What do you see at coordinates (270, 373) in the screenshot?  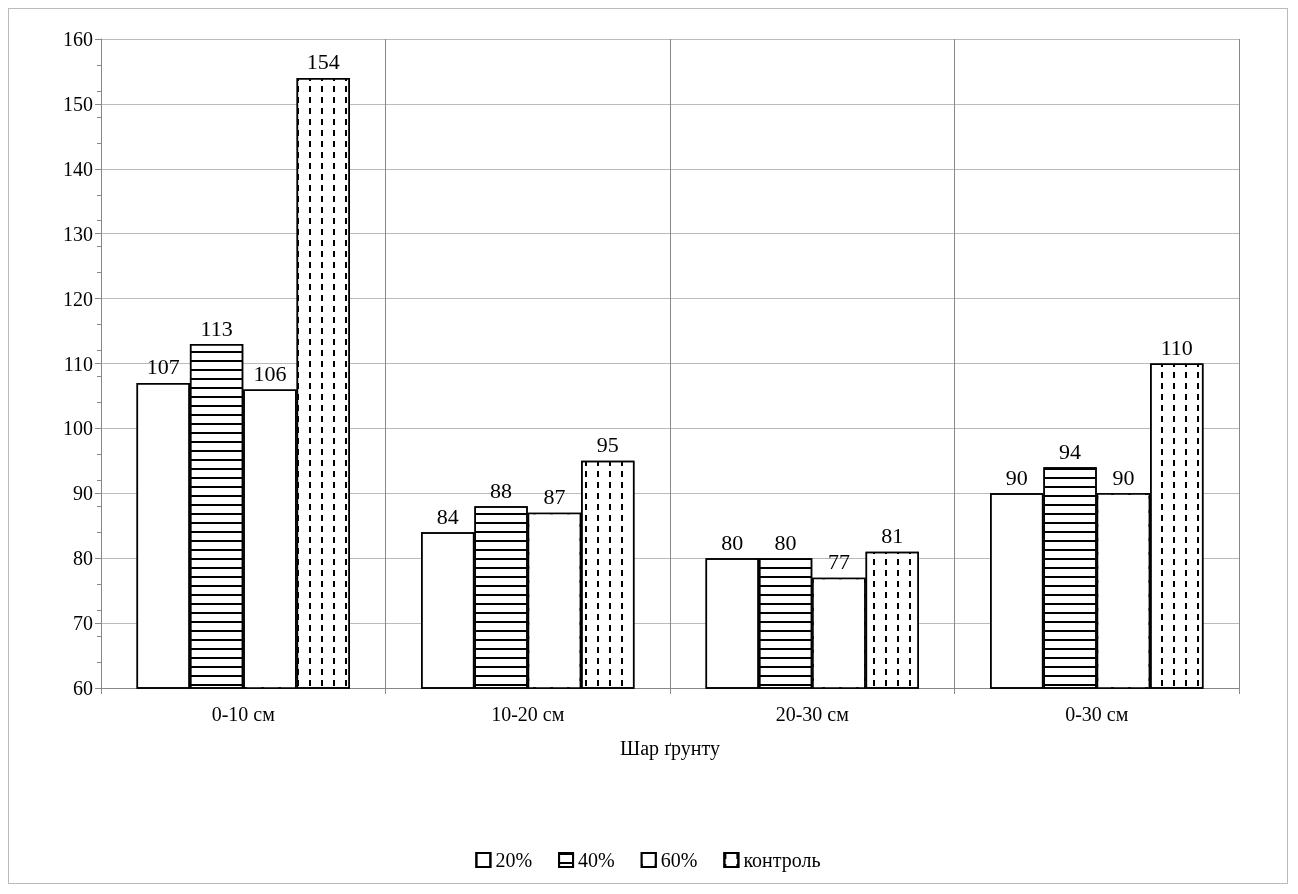 I see `data-label: 106` at bounding box center [270, 373].